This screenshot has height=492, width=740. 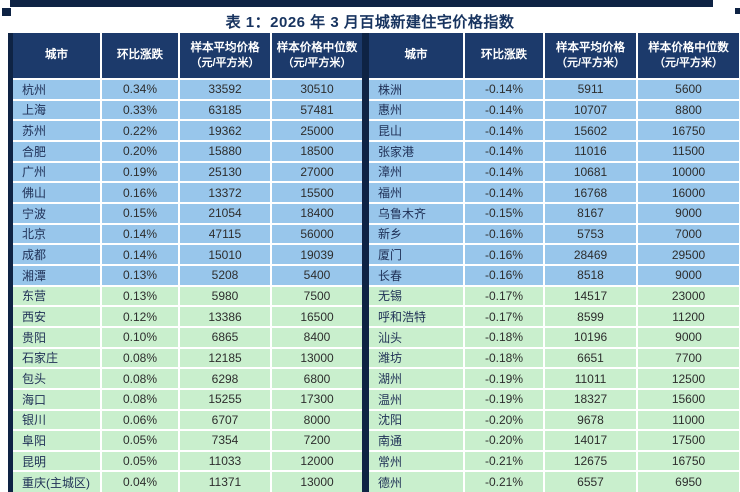 What do you see at coordinates (316, 398) in the screenshot?
I see `median-price-cell: 17300` at bounding box center [316, 398].